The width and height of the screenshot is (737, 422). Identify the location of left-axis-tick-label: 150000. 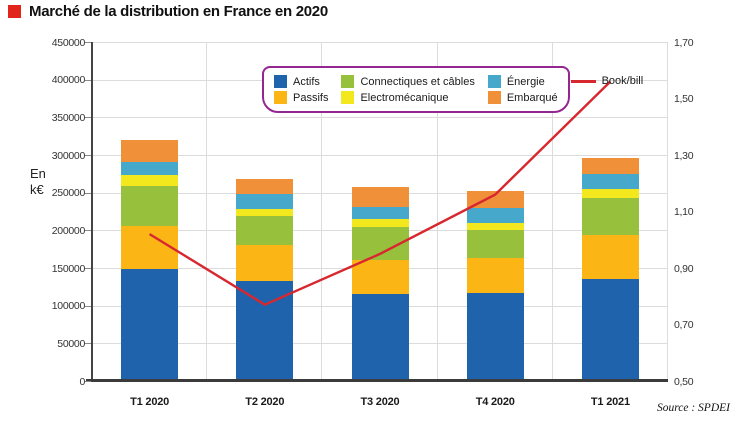
(68, 268).